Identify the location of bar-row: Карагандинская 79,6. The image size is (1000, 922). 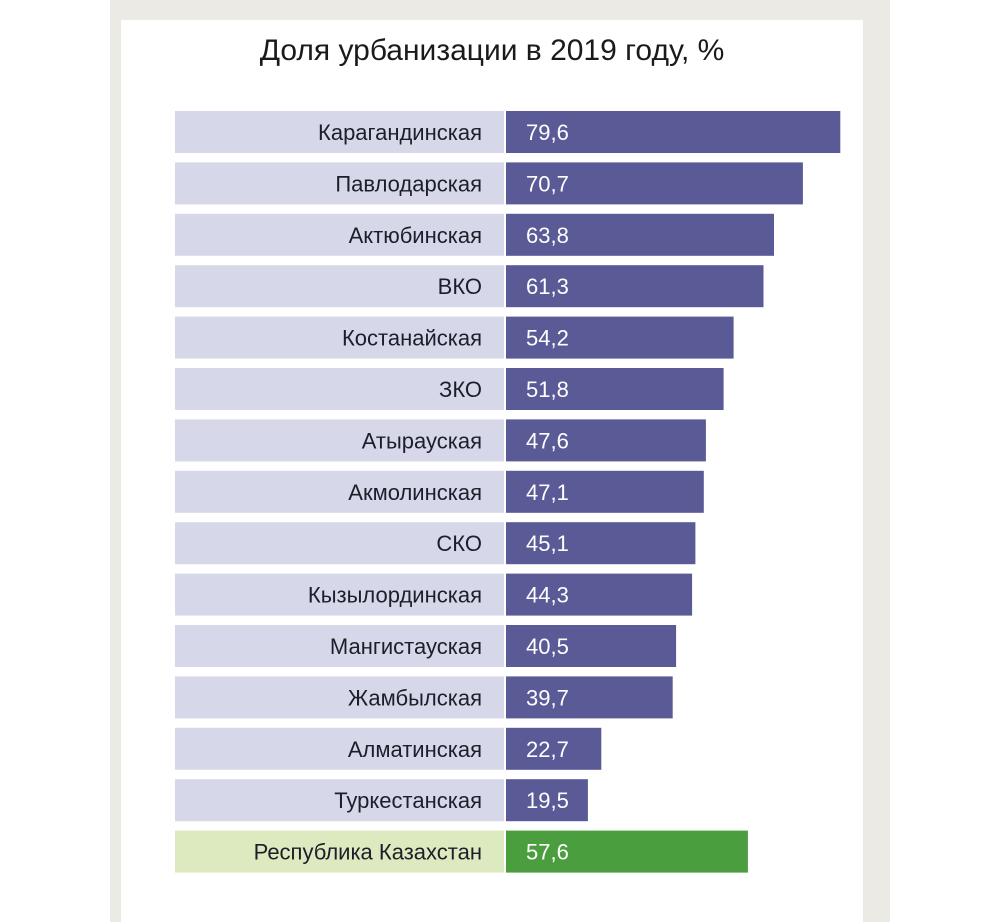
(508, 132).